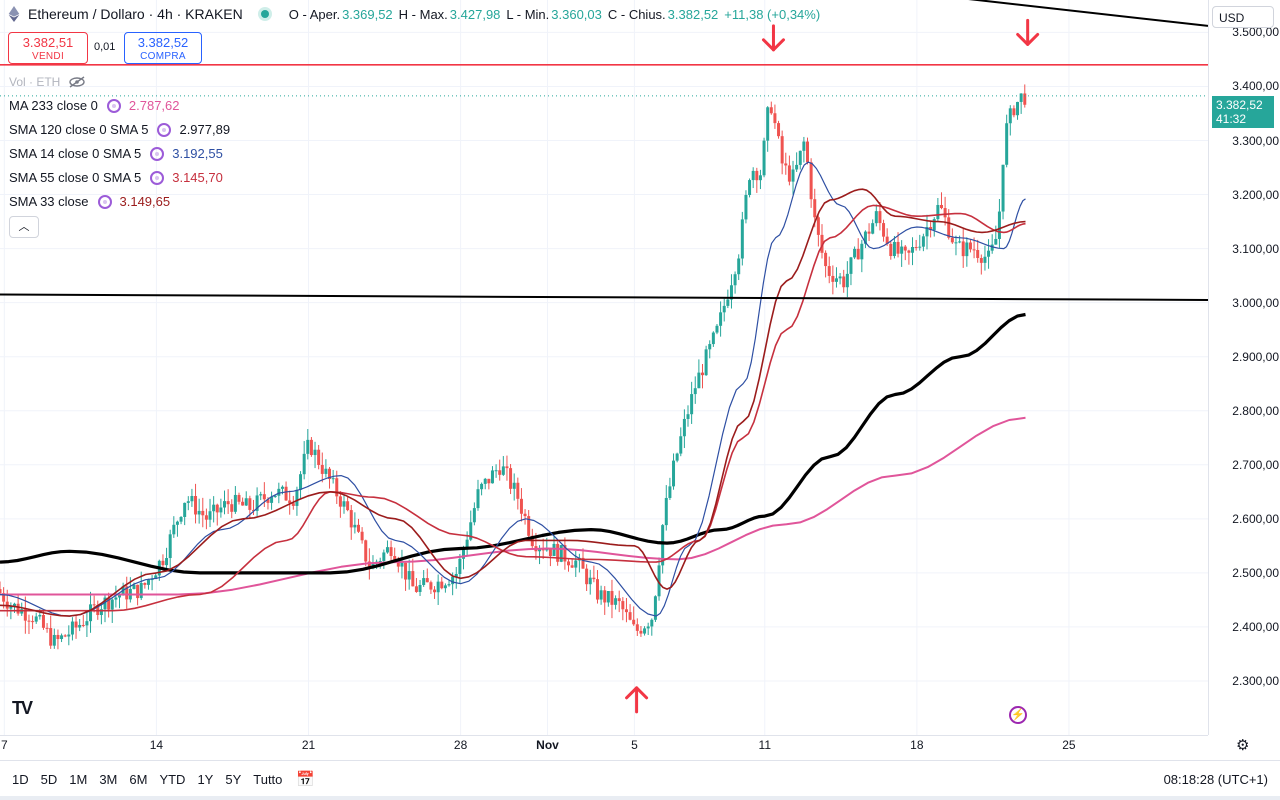  Describe the element at coordinates (94, 105) in the screenshot. I see `indicator-row: MA 233 close 0 2.787,62` at that location.